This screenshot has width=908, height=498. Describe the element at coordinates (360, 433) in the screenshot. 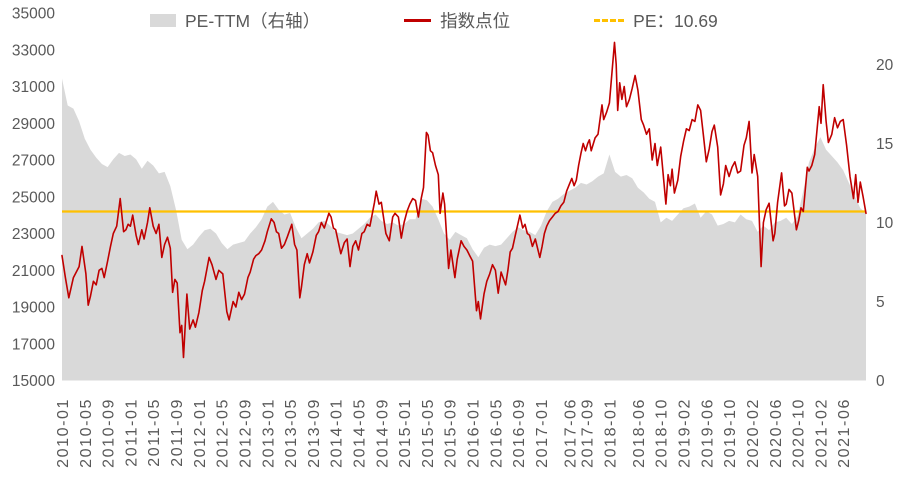

I see `x-axis-label: 2014-05` at that location.